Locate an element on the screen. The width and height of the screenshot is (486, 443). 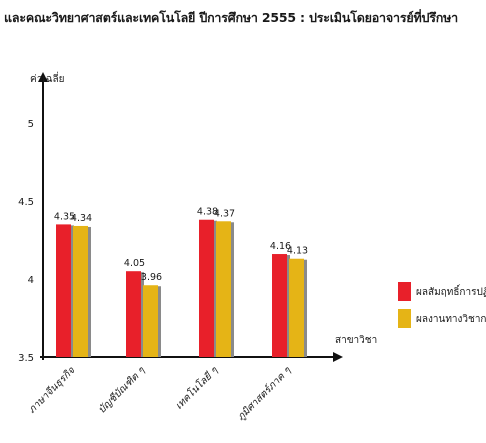
y-axis-label: ค่าเฉลี่ย is located at coordinates (47, 78).